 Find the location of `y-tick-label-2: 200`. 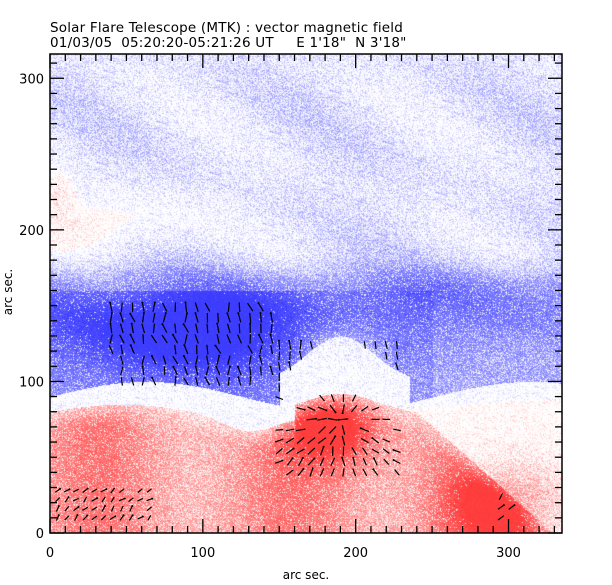

y-tick-label-2: 200 is located at coordinates (31, 231).